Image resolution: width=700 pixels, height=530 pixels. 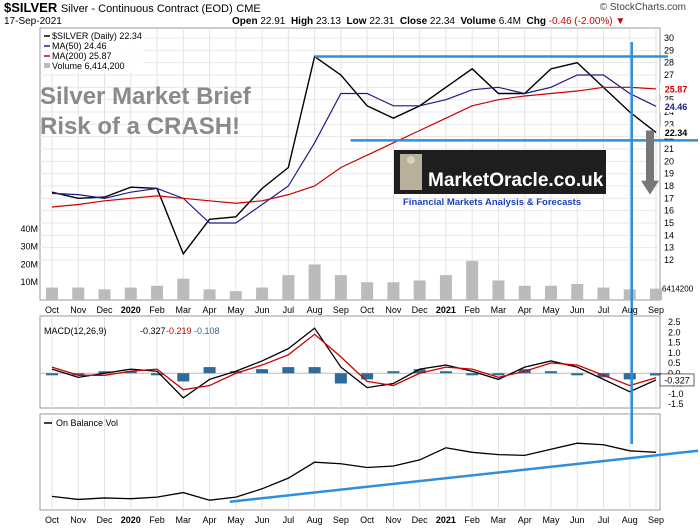 I want to click on x-tick-label: Nov, so click(x=393, y=310).